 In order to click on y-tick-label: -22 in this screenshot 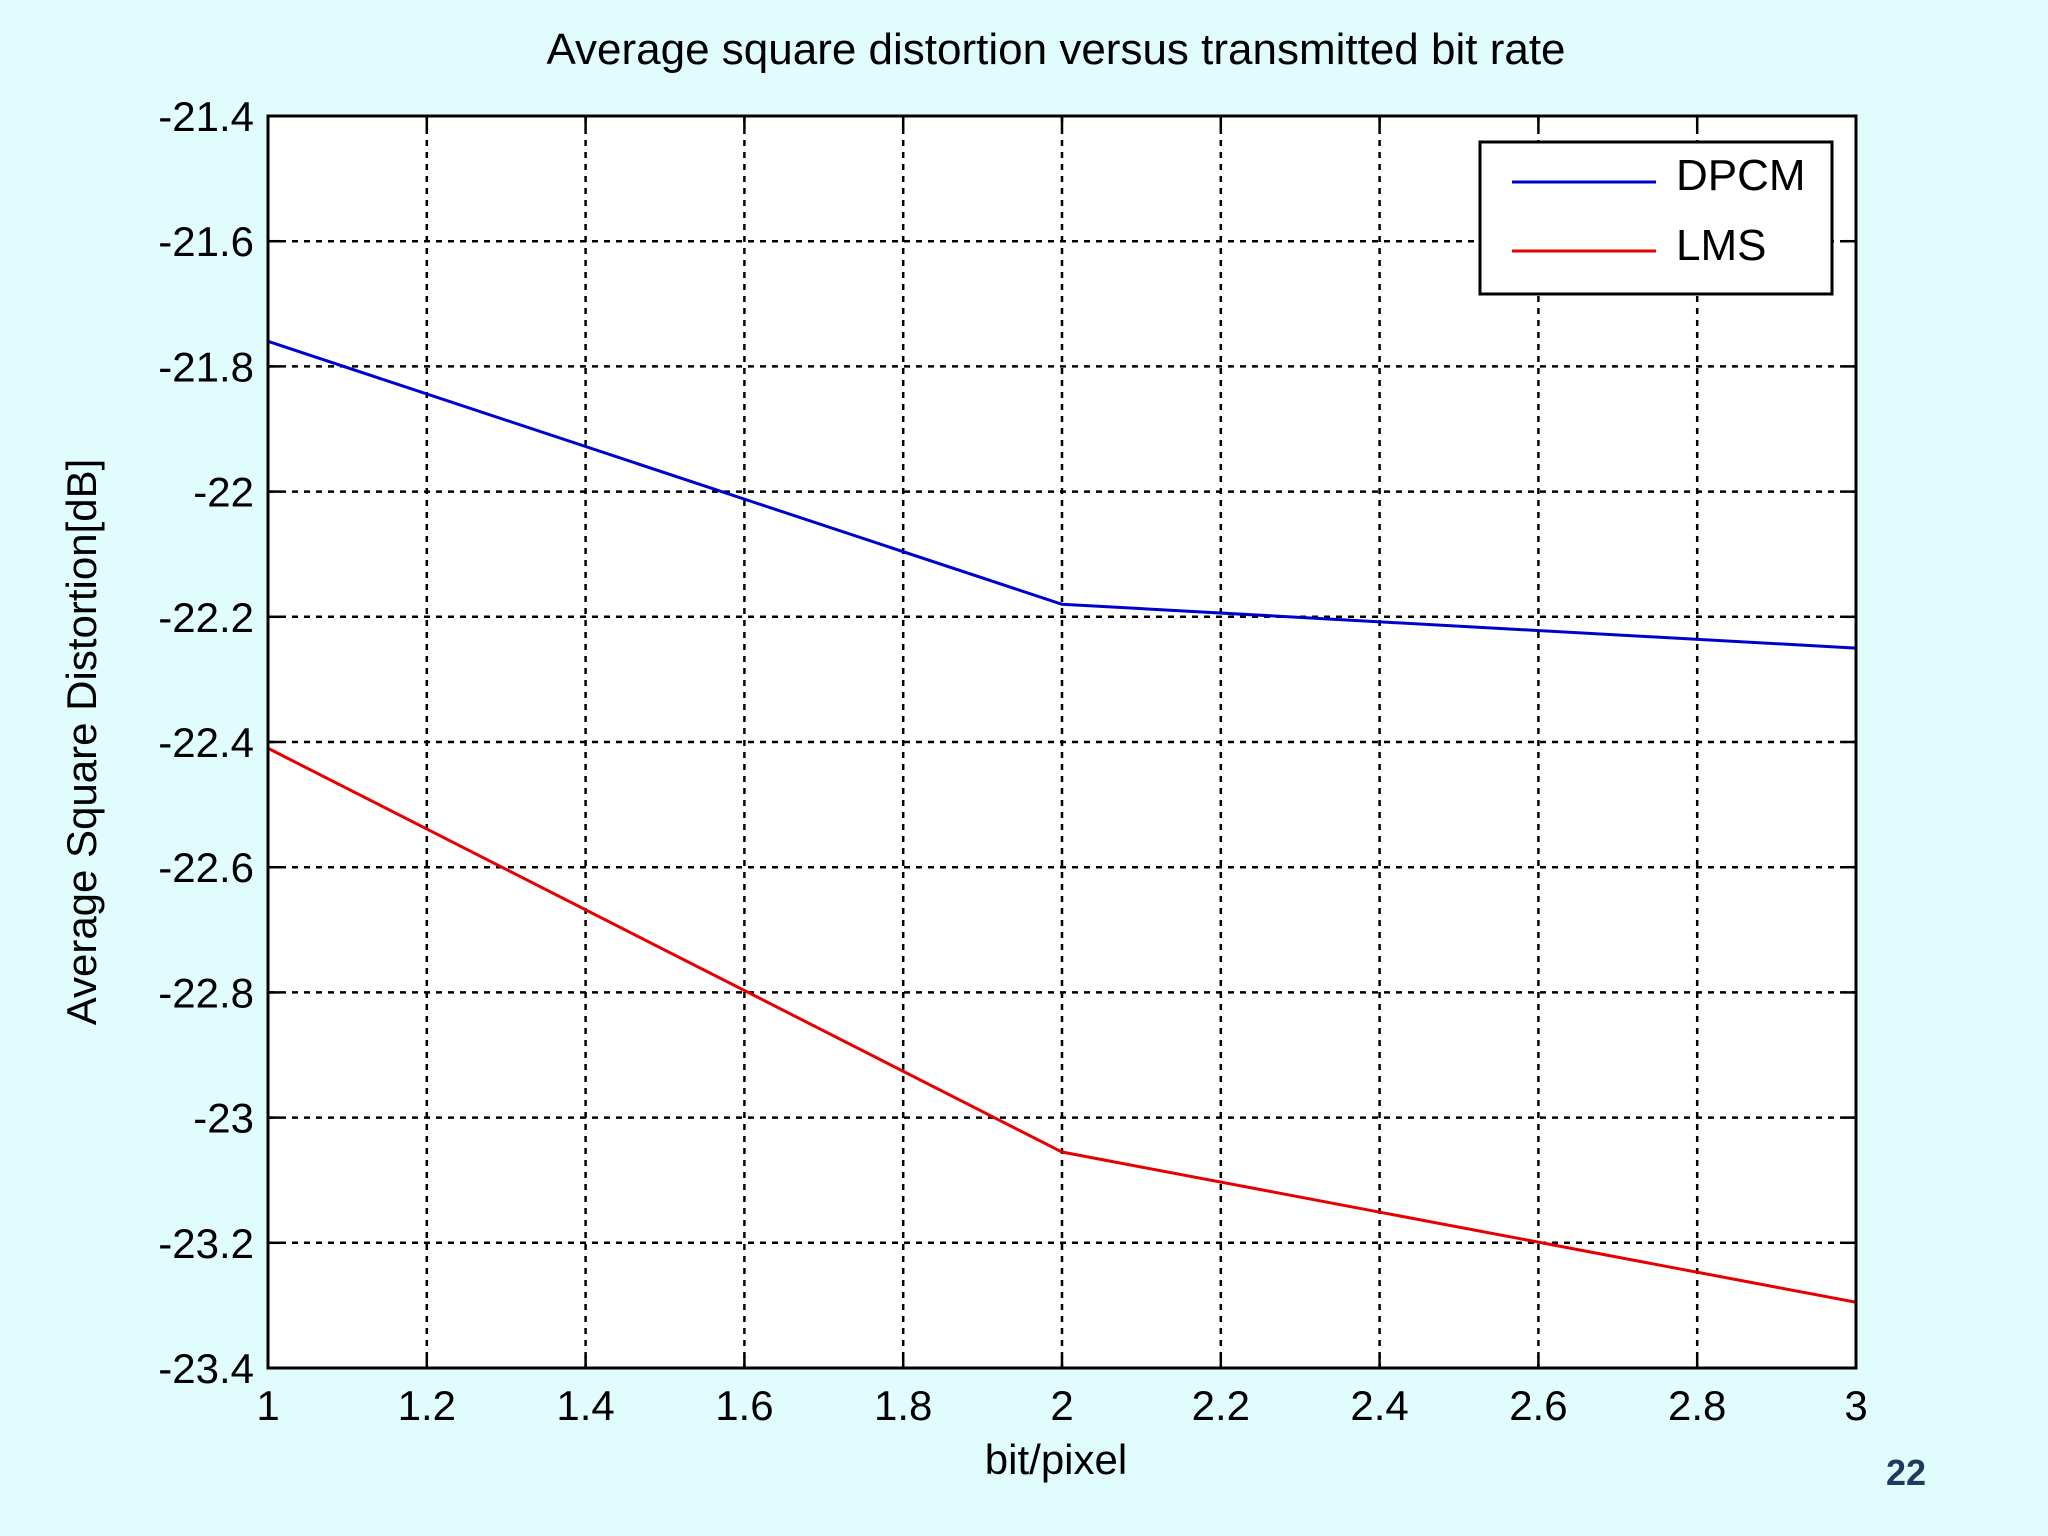, I will do `click(223, 492)`.